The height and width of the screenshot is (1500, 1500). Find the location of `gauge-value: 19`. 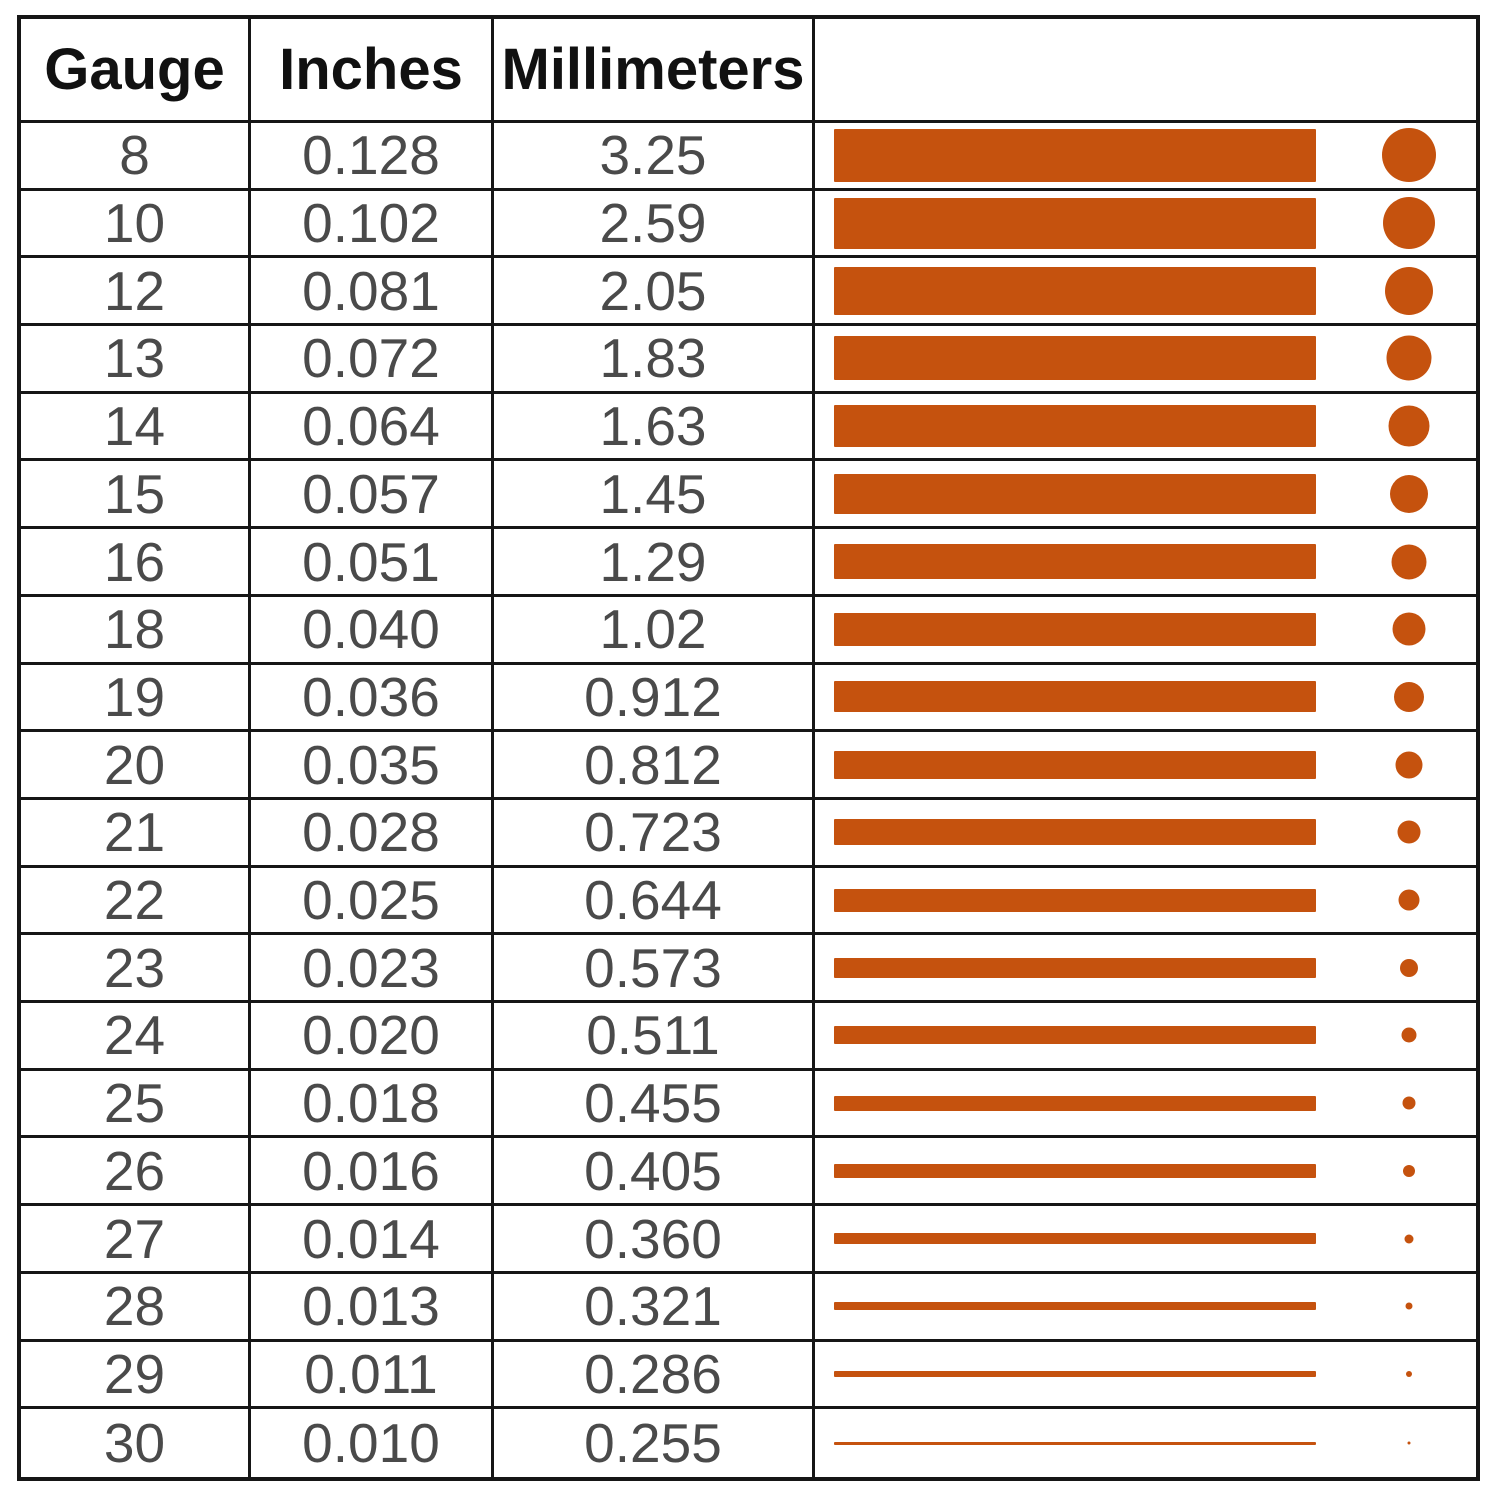

gauge-value: 19 is located at coordinates (136, 698).